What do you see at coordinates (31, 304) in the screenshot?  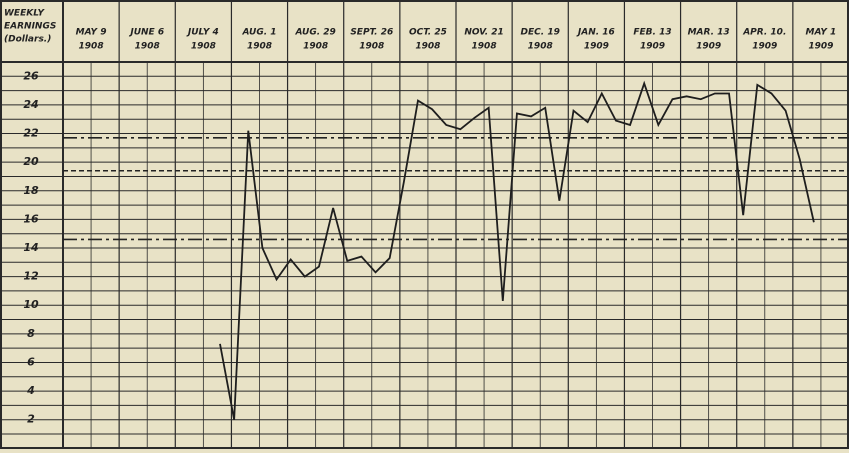 I see `y-tick-label: 10` at bounding box center [31, 304].